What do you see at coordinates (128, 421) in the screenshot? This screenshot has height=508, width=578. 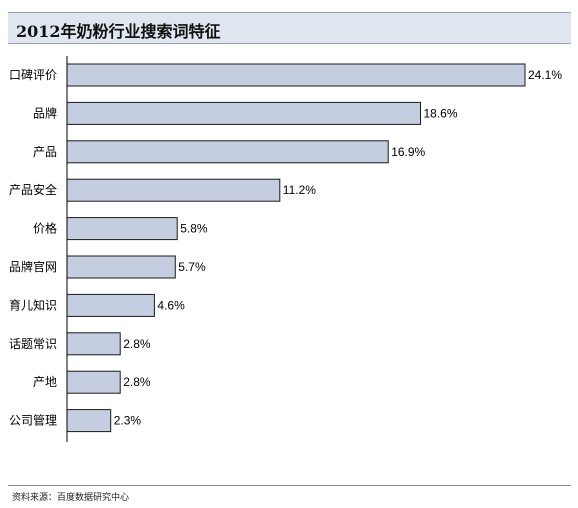 I see `value-label: 2.3%` at bounding box center [128, 421].